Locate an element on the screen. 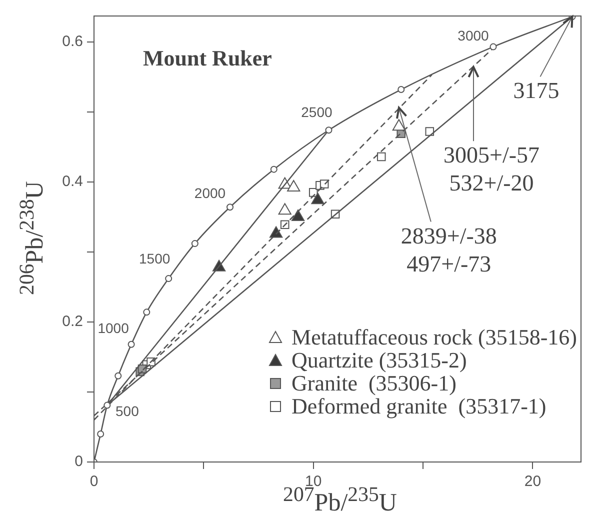  annotation: 2839+/-38 497+/-73 is located at coordinates (448, 249).